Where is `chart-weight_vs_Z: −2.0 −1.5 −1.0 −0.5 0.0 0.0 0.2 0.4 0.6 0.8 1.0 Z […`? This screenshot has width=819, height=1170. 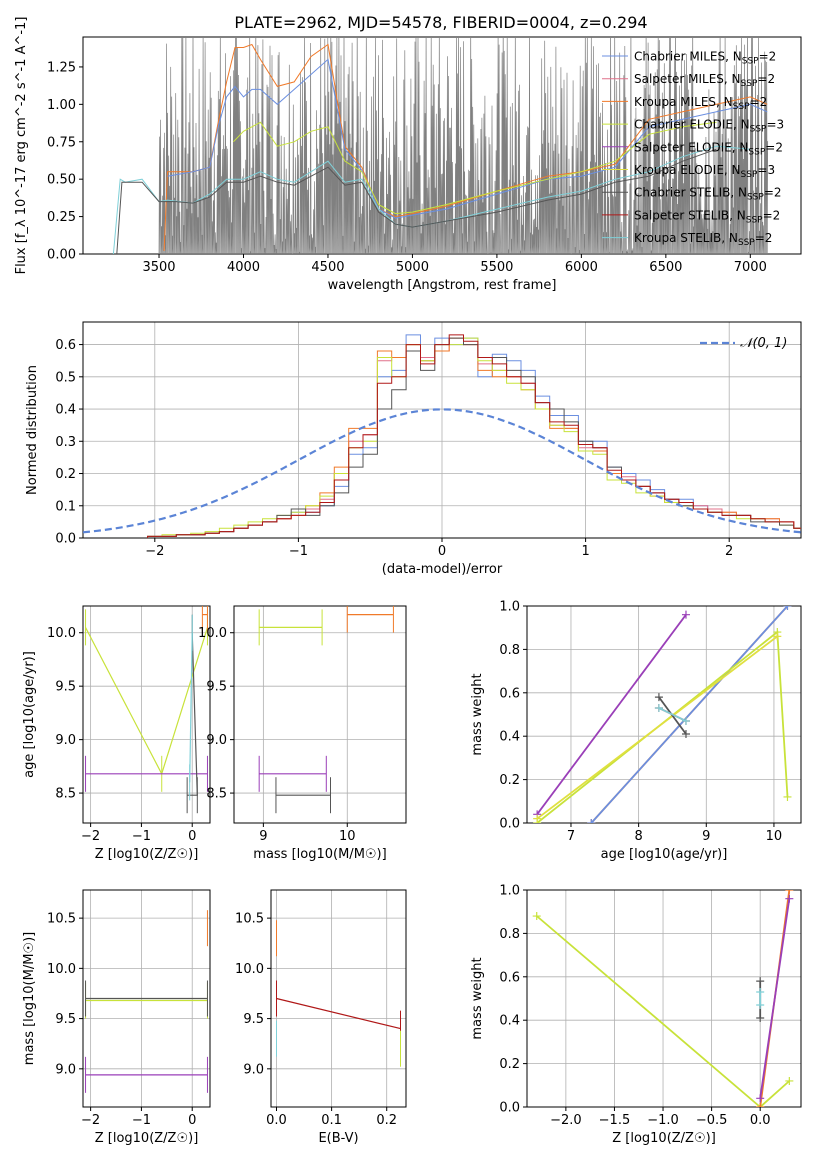
chart-weight_vs_Z: −2.0 −1.5 −1.0 −0.5 0.0 0.0 0.2 0.4 0.6 0.8 1.0 Z [… is located at coordinates (636, 1015).